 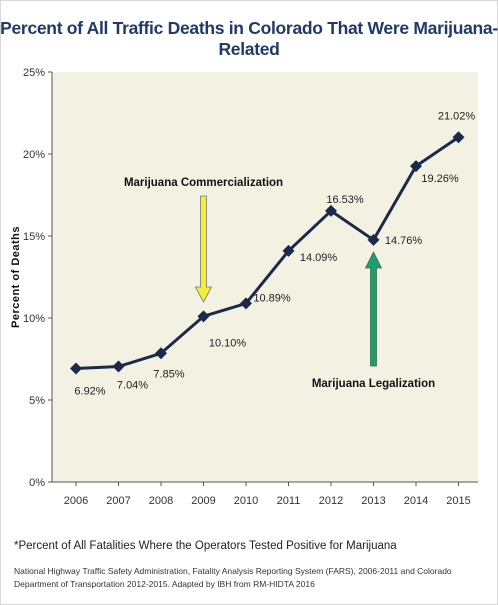 I want to click on x-axis-ticks: 2006 2007 2008 2009 2010 2011 2012 2013 2014 2015, so click(x=267, y=494).